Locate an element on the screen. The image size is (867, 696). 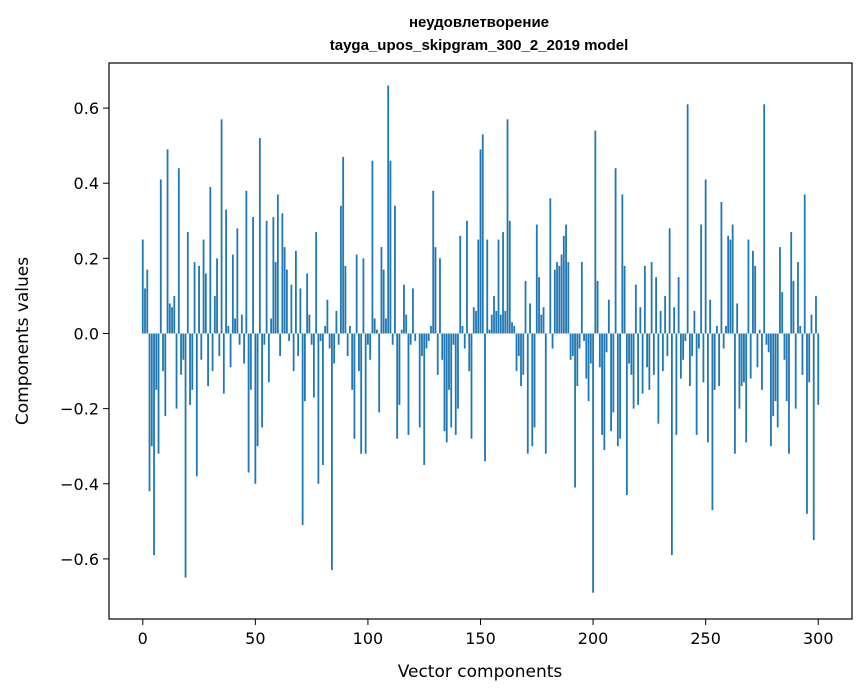
chart-title-line-1: неудовлетворение is located at coordinates (479, 22).